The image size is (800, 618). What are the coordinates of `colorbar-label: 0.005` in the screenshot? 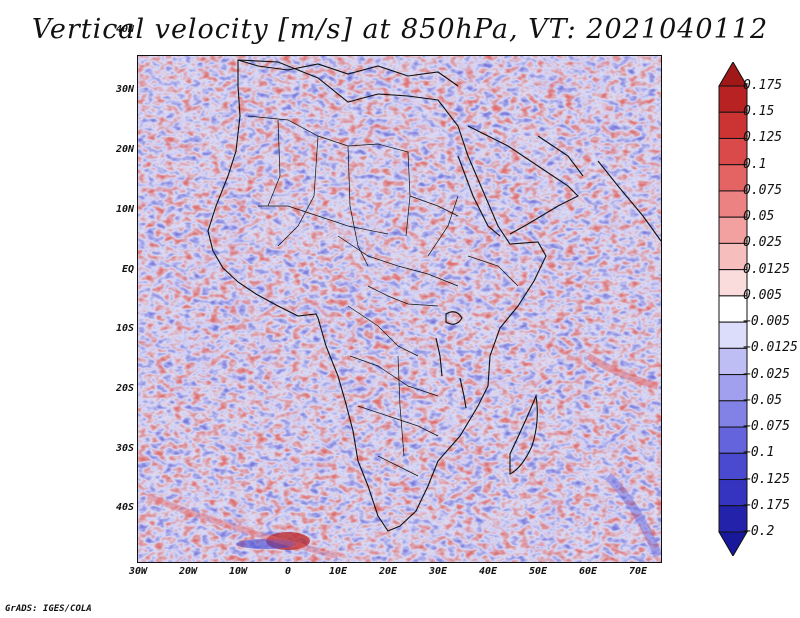 It's located at (763, 295).